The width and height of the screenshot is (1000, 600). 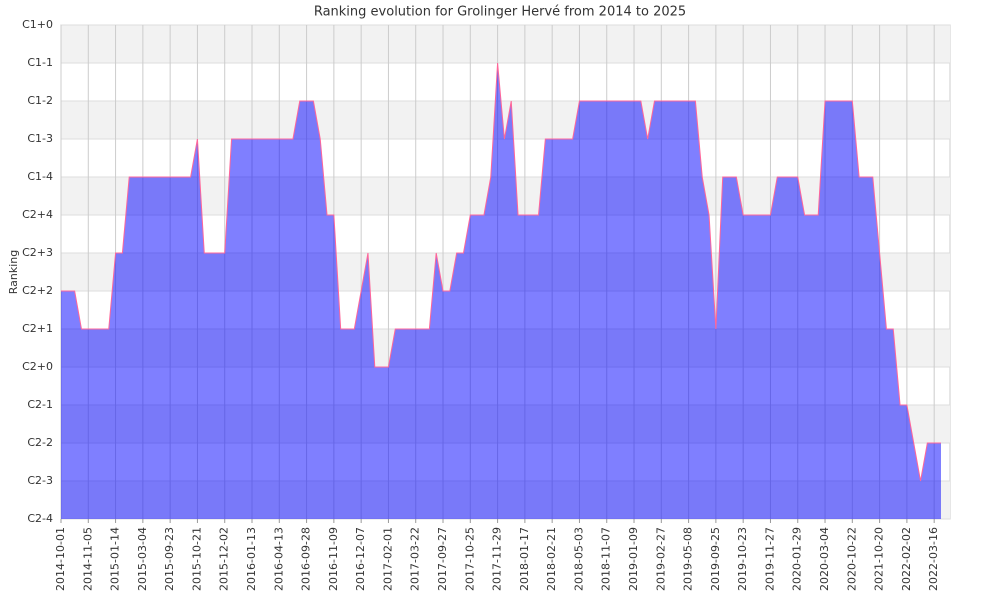 I want to click on x-tick-label: 2015-03-04, so click(x=142, y=559).